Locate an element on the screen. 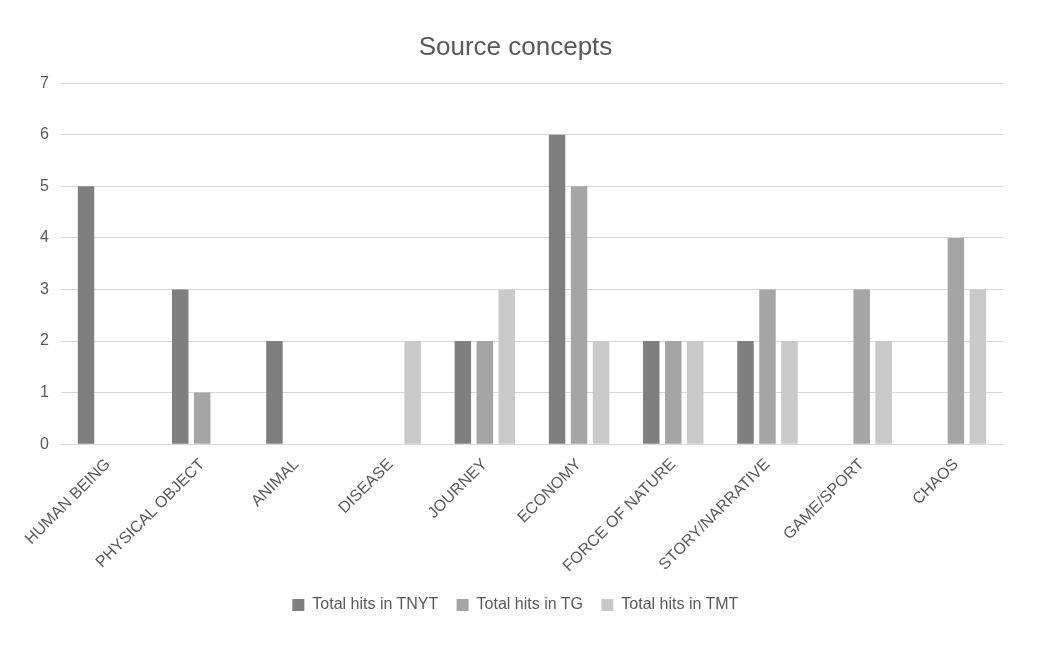  chart-title: Source concepts is located at coordinates (515, 45).